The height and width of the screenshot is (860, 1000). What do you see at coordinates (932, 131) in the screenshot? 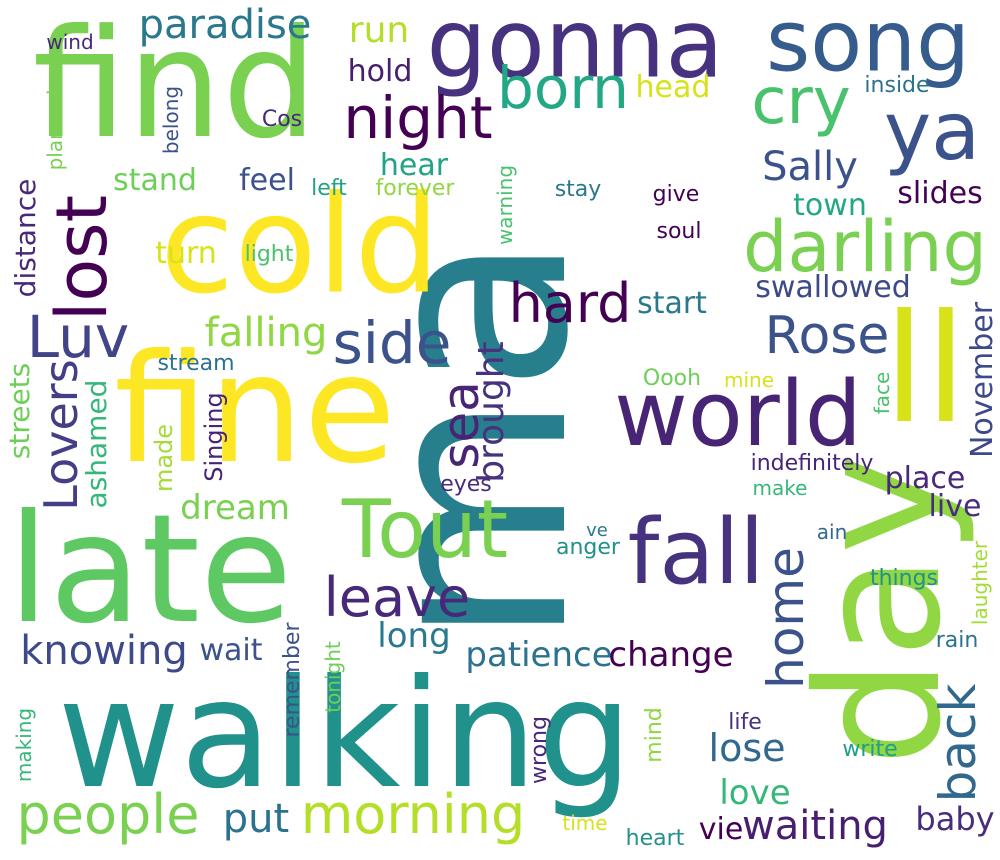
I see `word: ya` at bounding box center [932, 131].